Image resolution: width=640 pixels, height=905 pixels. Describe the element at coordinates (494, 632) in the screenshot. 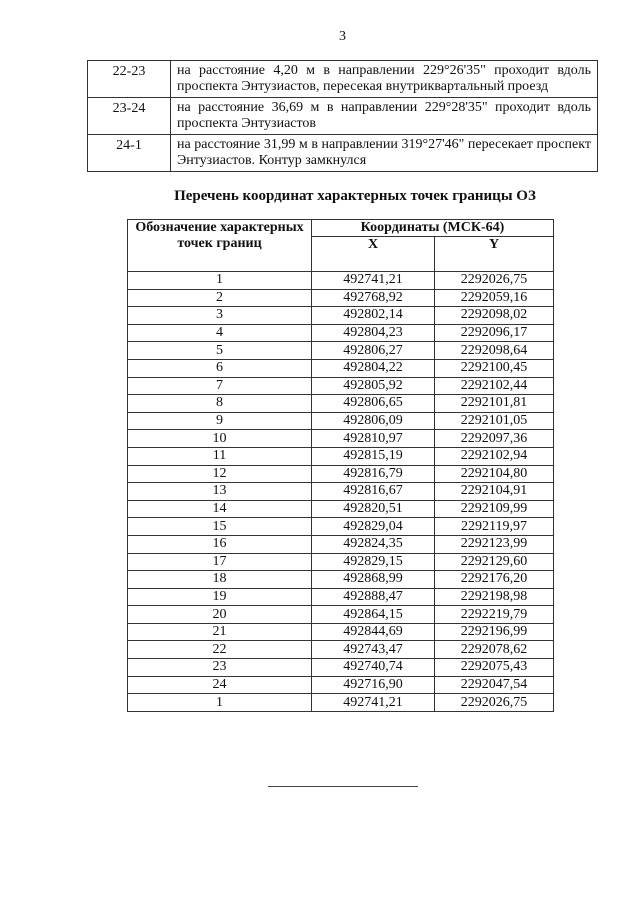

I see `coord-y: 2292196,99` at that location.